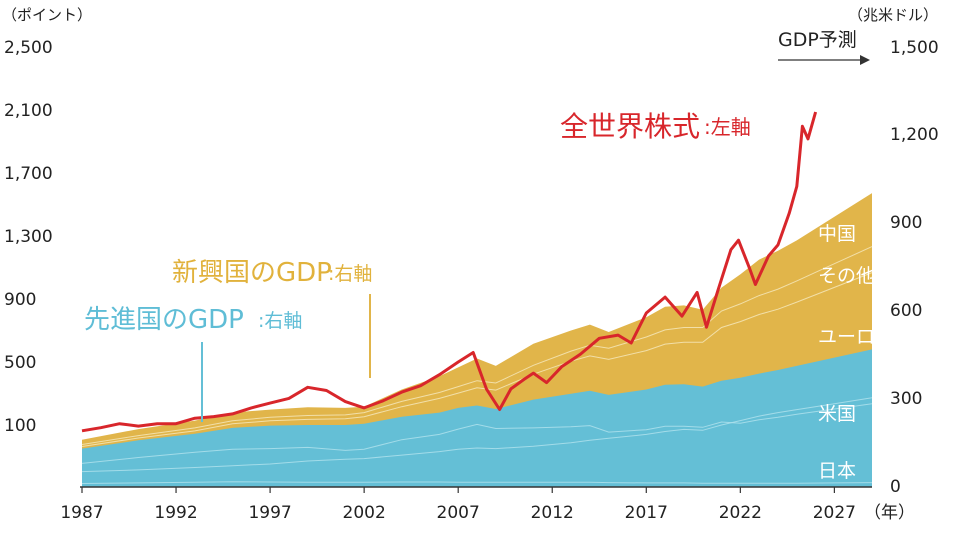 The height and width of the screenshot is (534, 960). Describe the element at coordinates (906, 311) in the screenshot. I see `right-tick-600: 600` at that location.